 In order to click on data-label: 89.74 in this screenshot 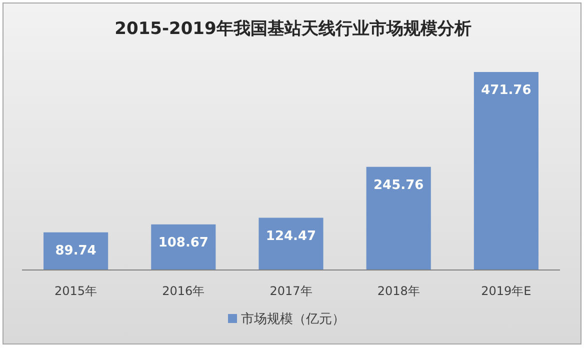, I will do `click(75, 250)`.